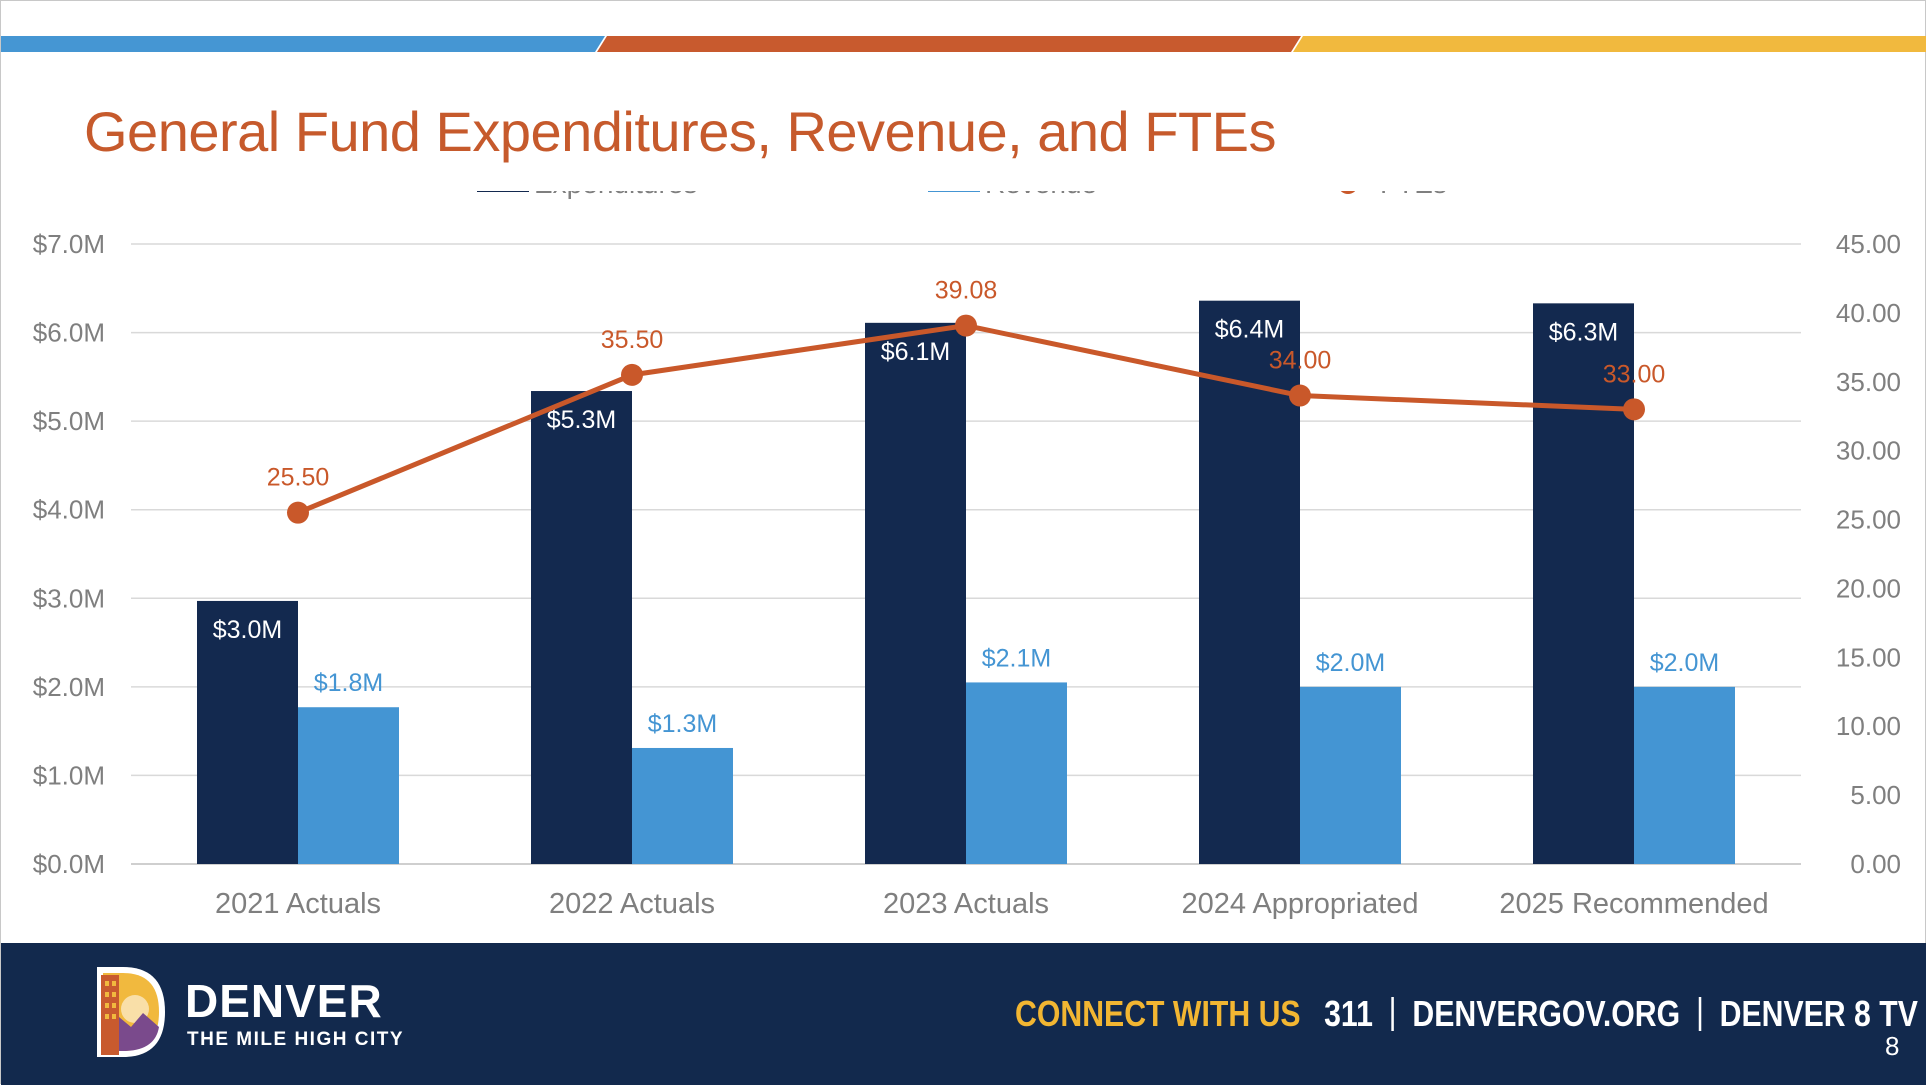 This screenshot has width=1926, height=1085. I want to click on data-label-ftes: 35.50, so click(632, 340).